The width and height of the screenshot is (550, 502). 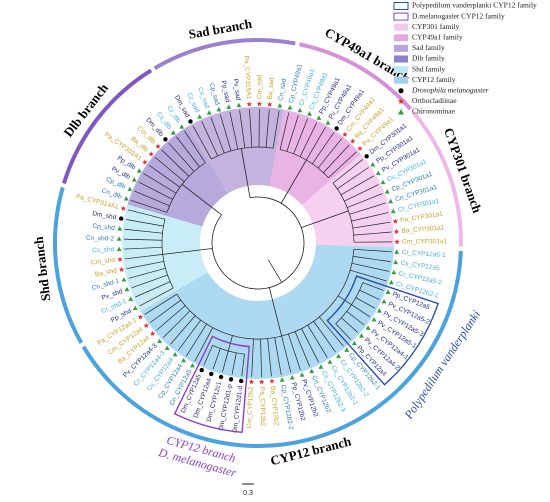 What do you see at coordinates (248, 493) in the screenshot?
I see `scale-label: 0.3` at bounding box center [248, 493].